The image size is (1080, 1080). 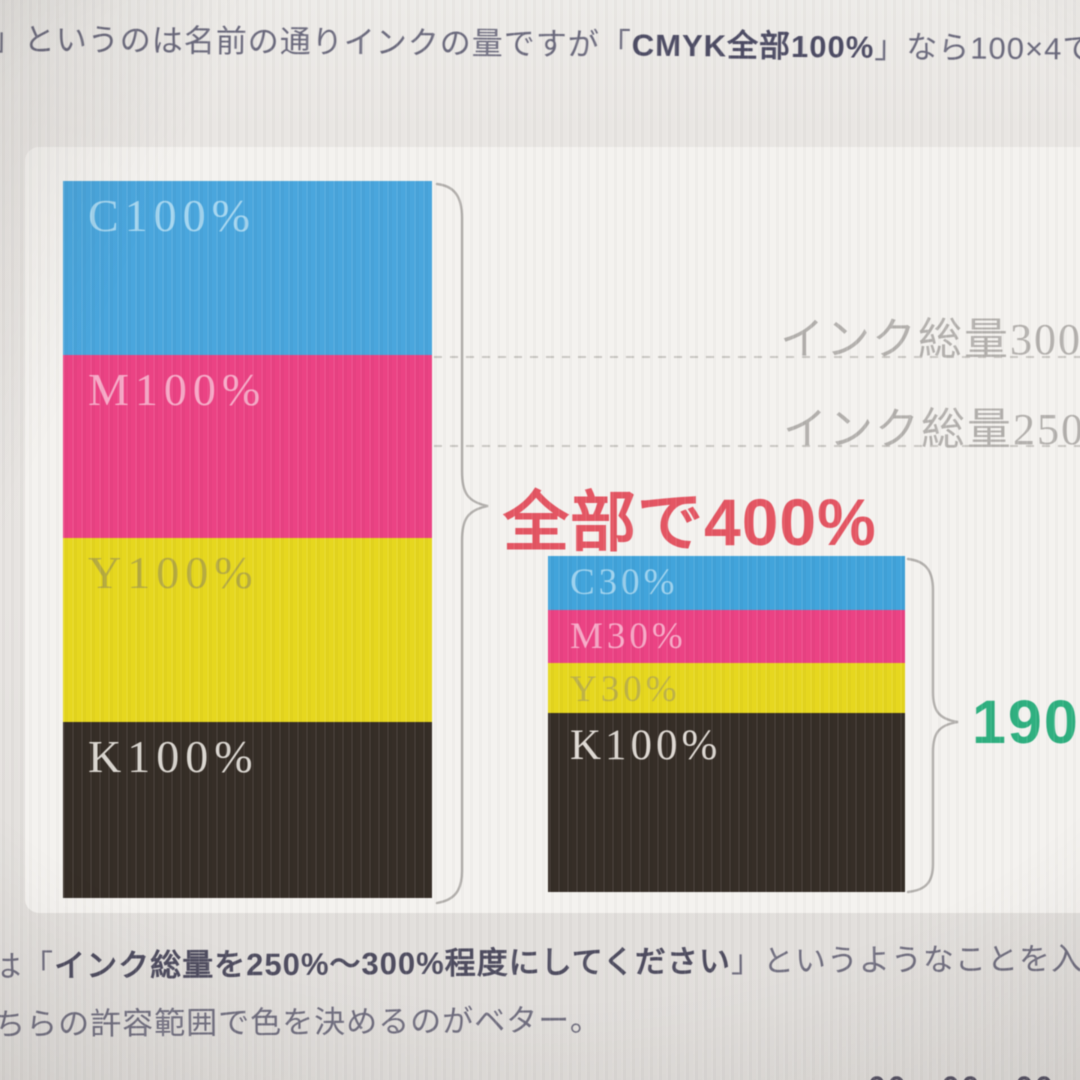 What do you see at coordinates (961, 1071) in the screenshot?
I see `bottom-clipped-fragment: 00、00、00` at bounding box center [961, 1071].